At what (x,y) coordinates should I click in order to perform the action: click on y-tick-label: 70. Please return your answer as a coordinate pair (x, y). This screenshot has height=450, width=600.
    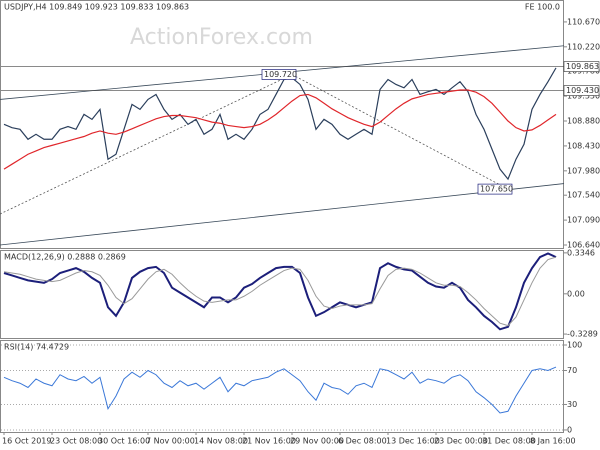
    Looking at the image, I should click on (572, 370).